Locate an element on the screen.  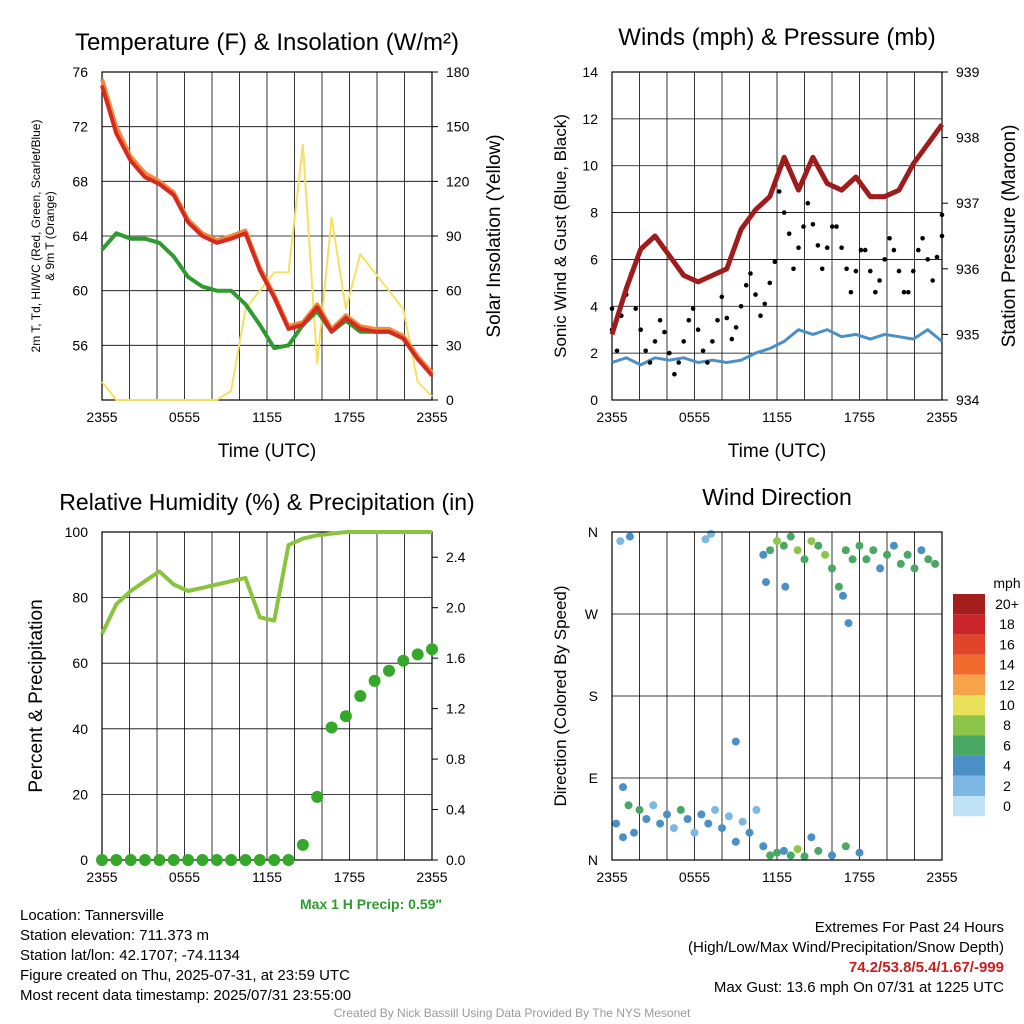
series-line-pressure is located at coordinates (777, 229).